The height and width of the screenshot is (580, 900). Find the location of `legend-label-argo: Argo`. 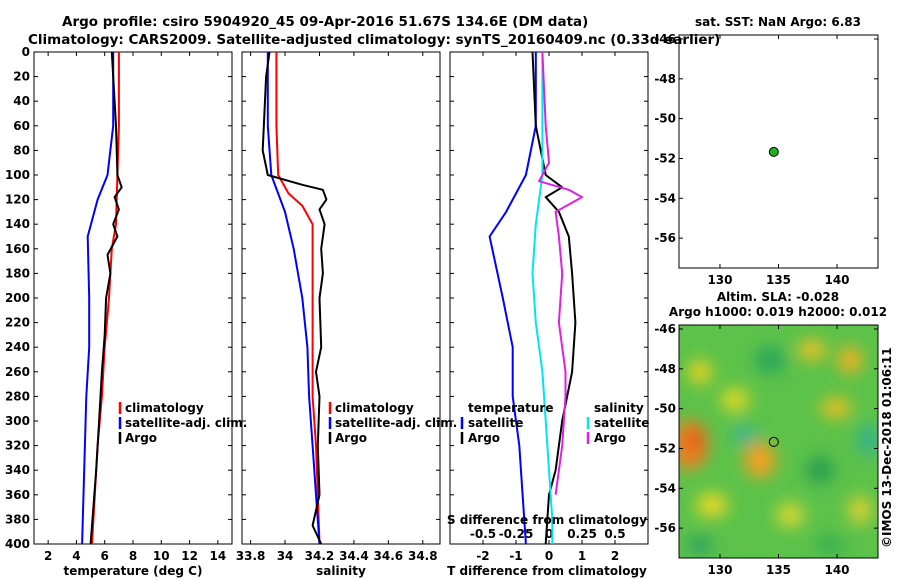

legend-label-argo: Argo is located at coordinates (141, 438).